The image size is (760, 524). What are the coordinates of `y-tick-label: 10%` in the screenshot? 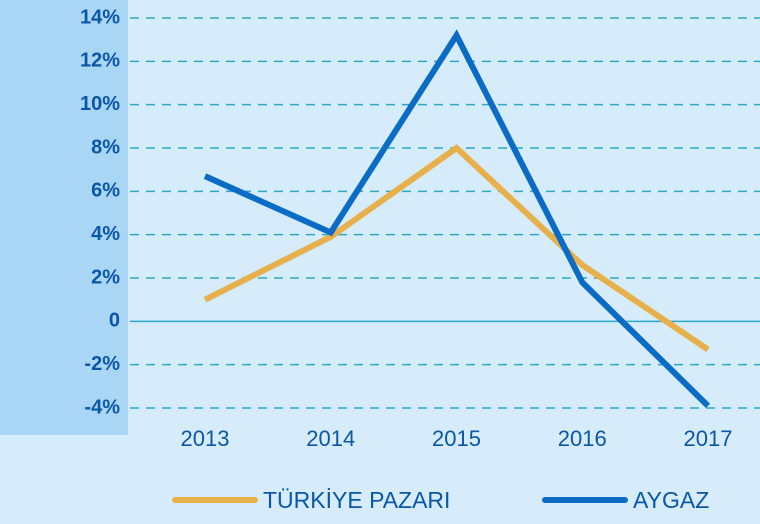 It's located at (100, 104).